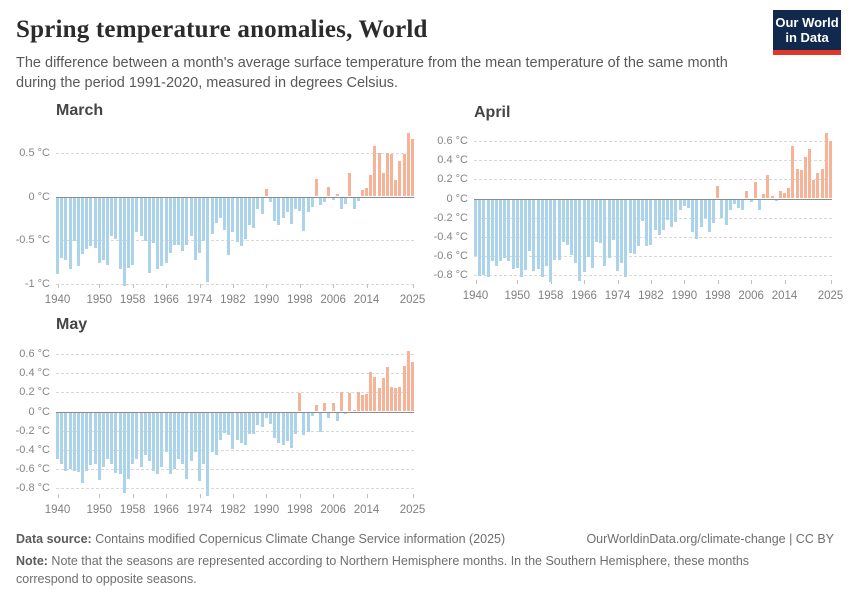 Image resolution: width=850 pixels, height=600 pixels. I want to click on owid-logo: Our World in Data, so click(807, 32).